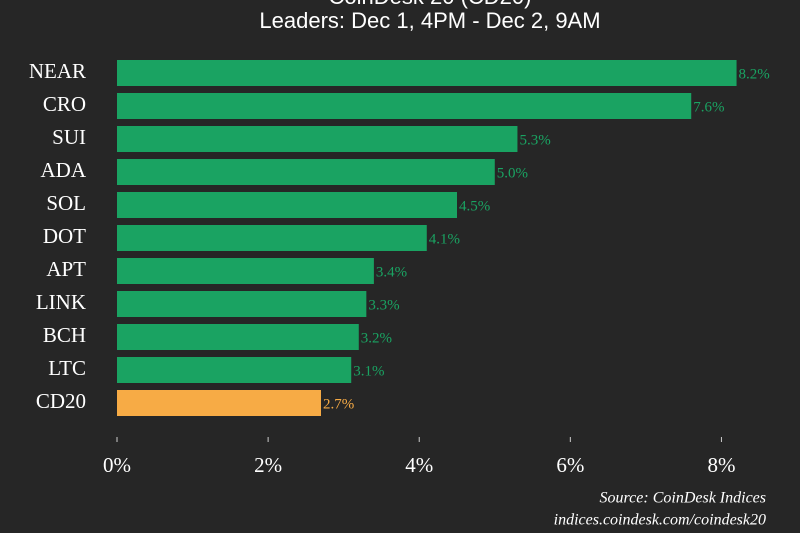 The height and width of the screenshot is (533, 800). I want to click on value-label: 8.2%, so click(754, 74).